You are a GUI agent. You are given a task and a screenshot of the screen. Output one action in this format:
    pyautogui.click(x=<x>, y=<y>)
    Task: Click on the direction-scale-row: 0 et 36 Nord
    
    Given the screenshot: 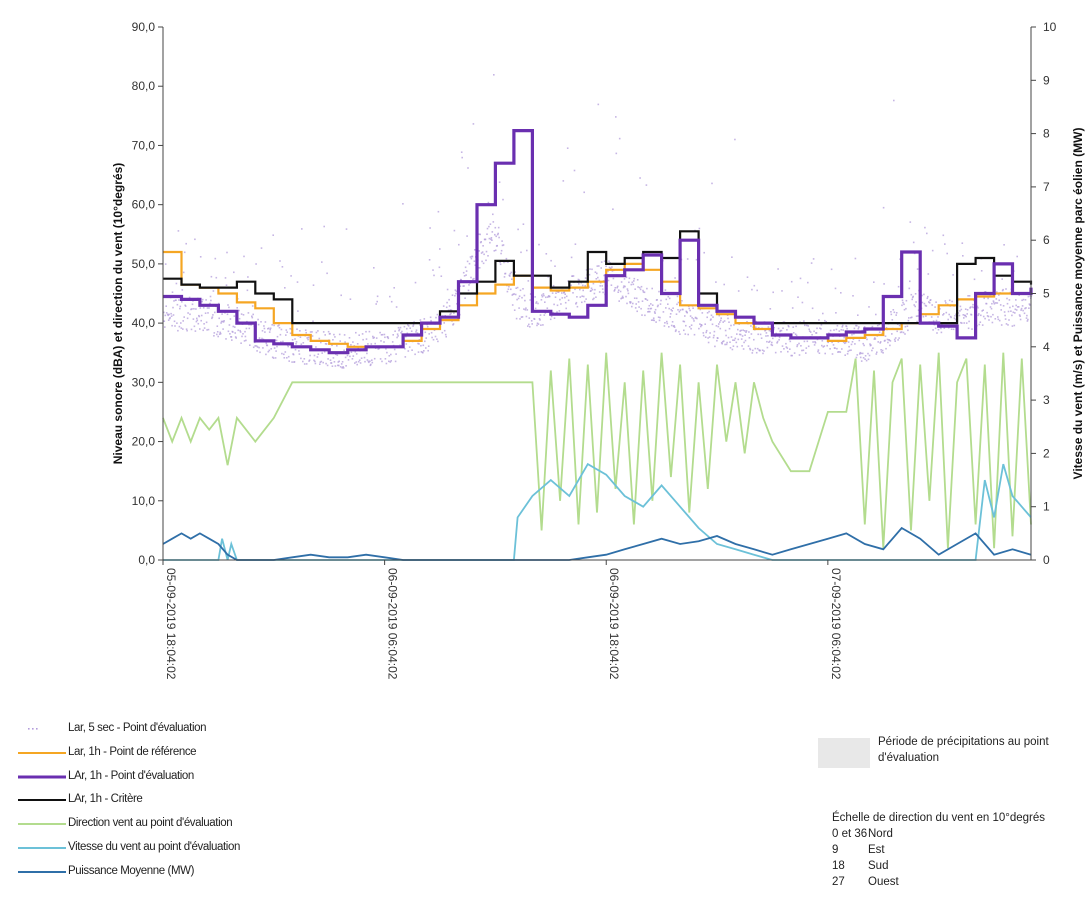 What is the action you would take?
    pyautogui.click(x=938, y=834)
    